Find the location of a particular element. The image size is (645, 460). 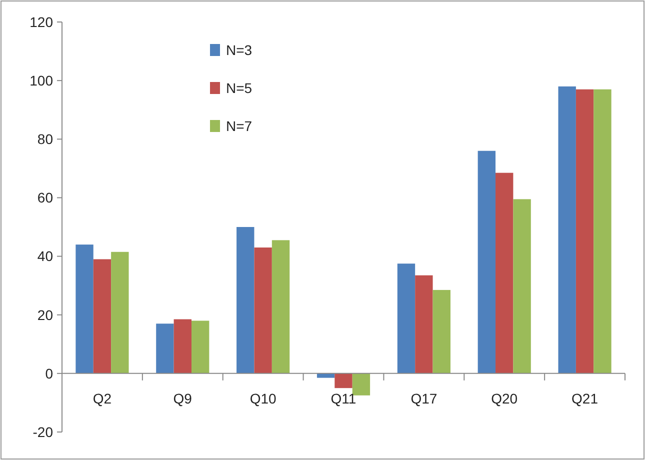

x-tick-label: Q9 is located at coordinates (182, 398).